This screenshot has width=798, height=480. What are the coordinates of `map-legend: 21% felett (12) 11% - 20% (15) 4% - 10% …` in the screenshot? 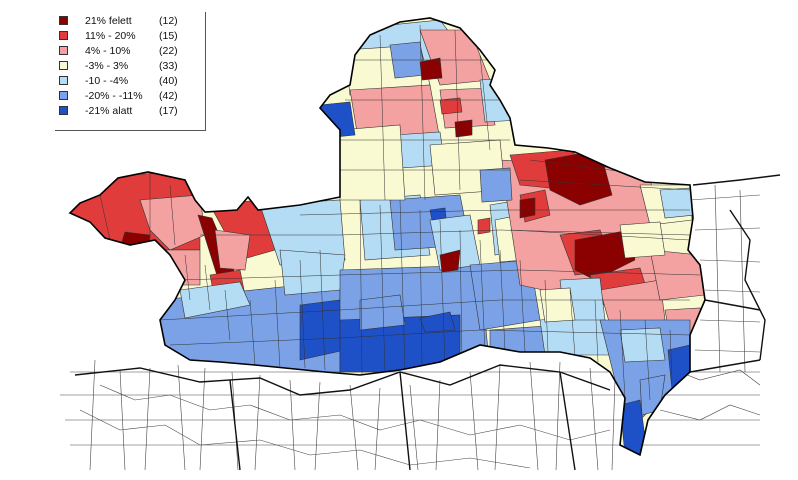 It's located at (130, 71).